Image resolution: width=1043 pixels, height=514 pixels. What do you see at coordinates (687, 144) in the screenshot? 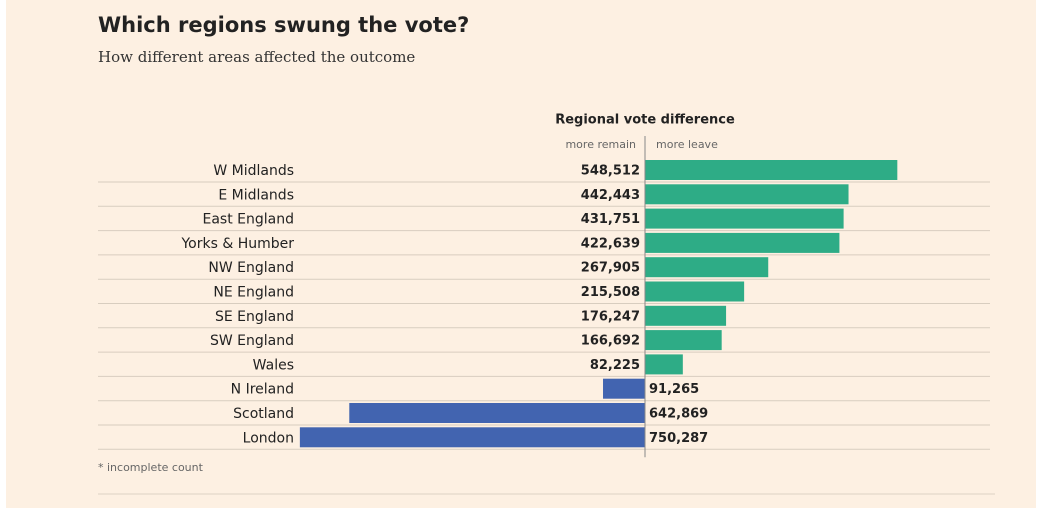
I see `right-label: more leave` at bounding box center [687, 144].